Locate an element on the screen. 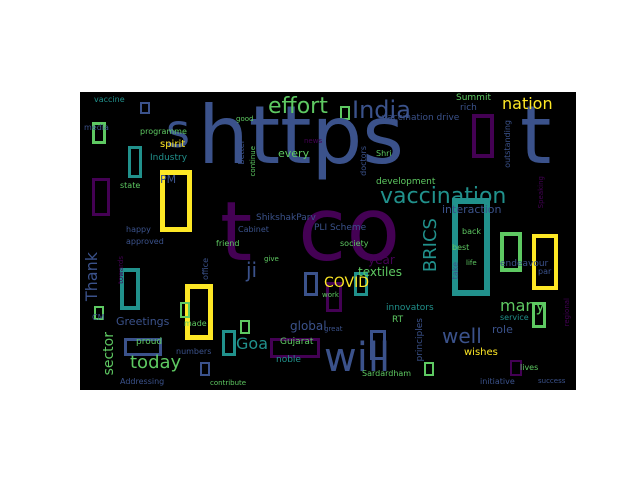 The height and width of the screenshot is (480, 640). word-numbers: numbers is located at coordinates (194, 351).